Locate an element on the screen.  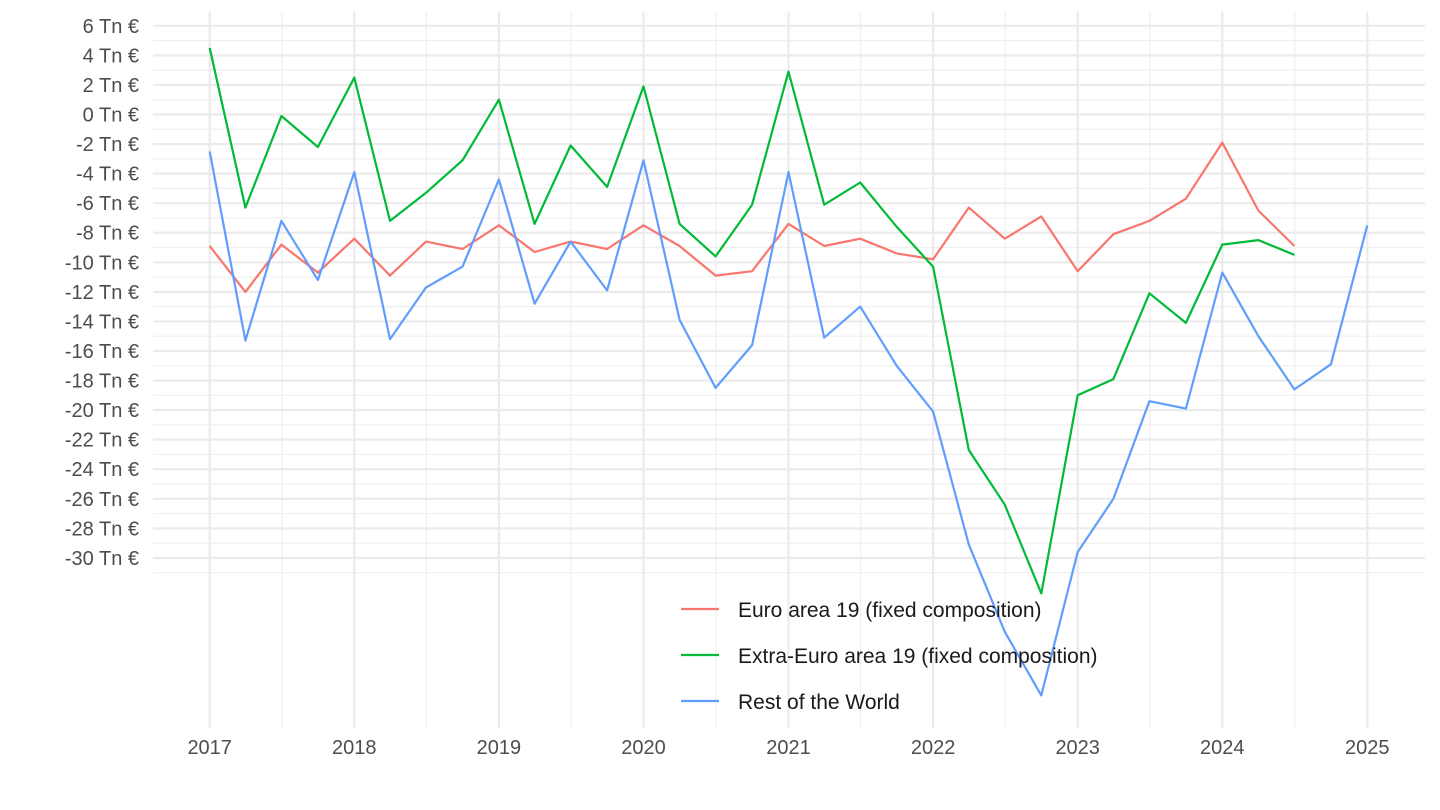
y-tick-label: -22 Tn € is located at coordinates (102, 441).